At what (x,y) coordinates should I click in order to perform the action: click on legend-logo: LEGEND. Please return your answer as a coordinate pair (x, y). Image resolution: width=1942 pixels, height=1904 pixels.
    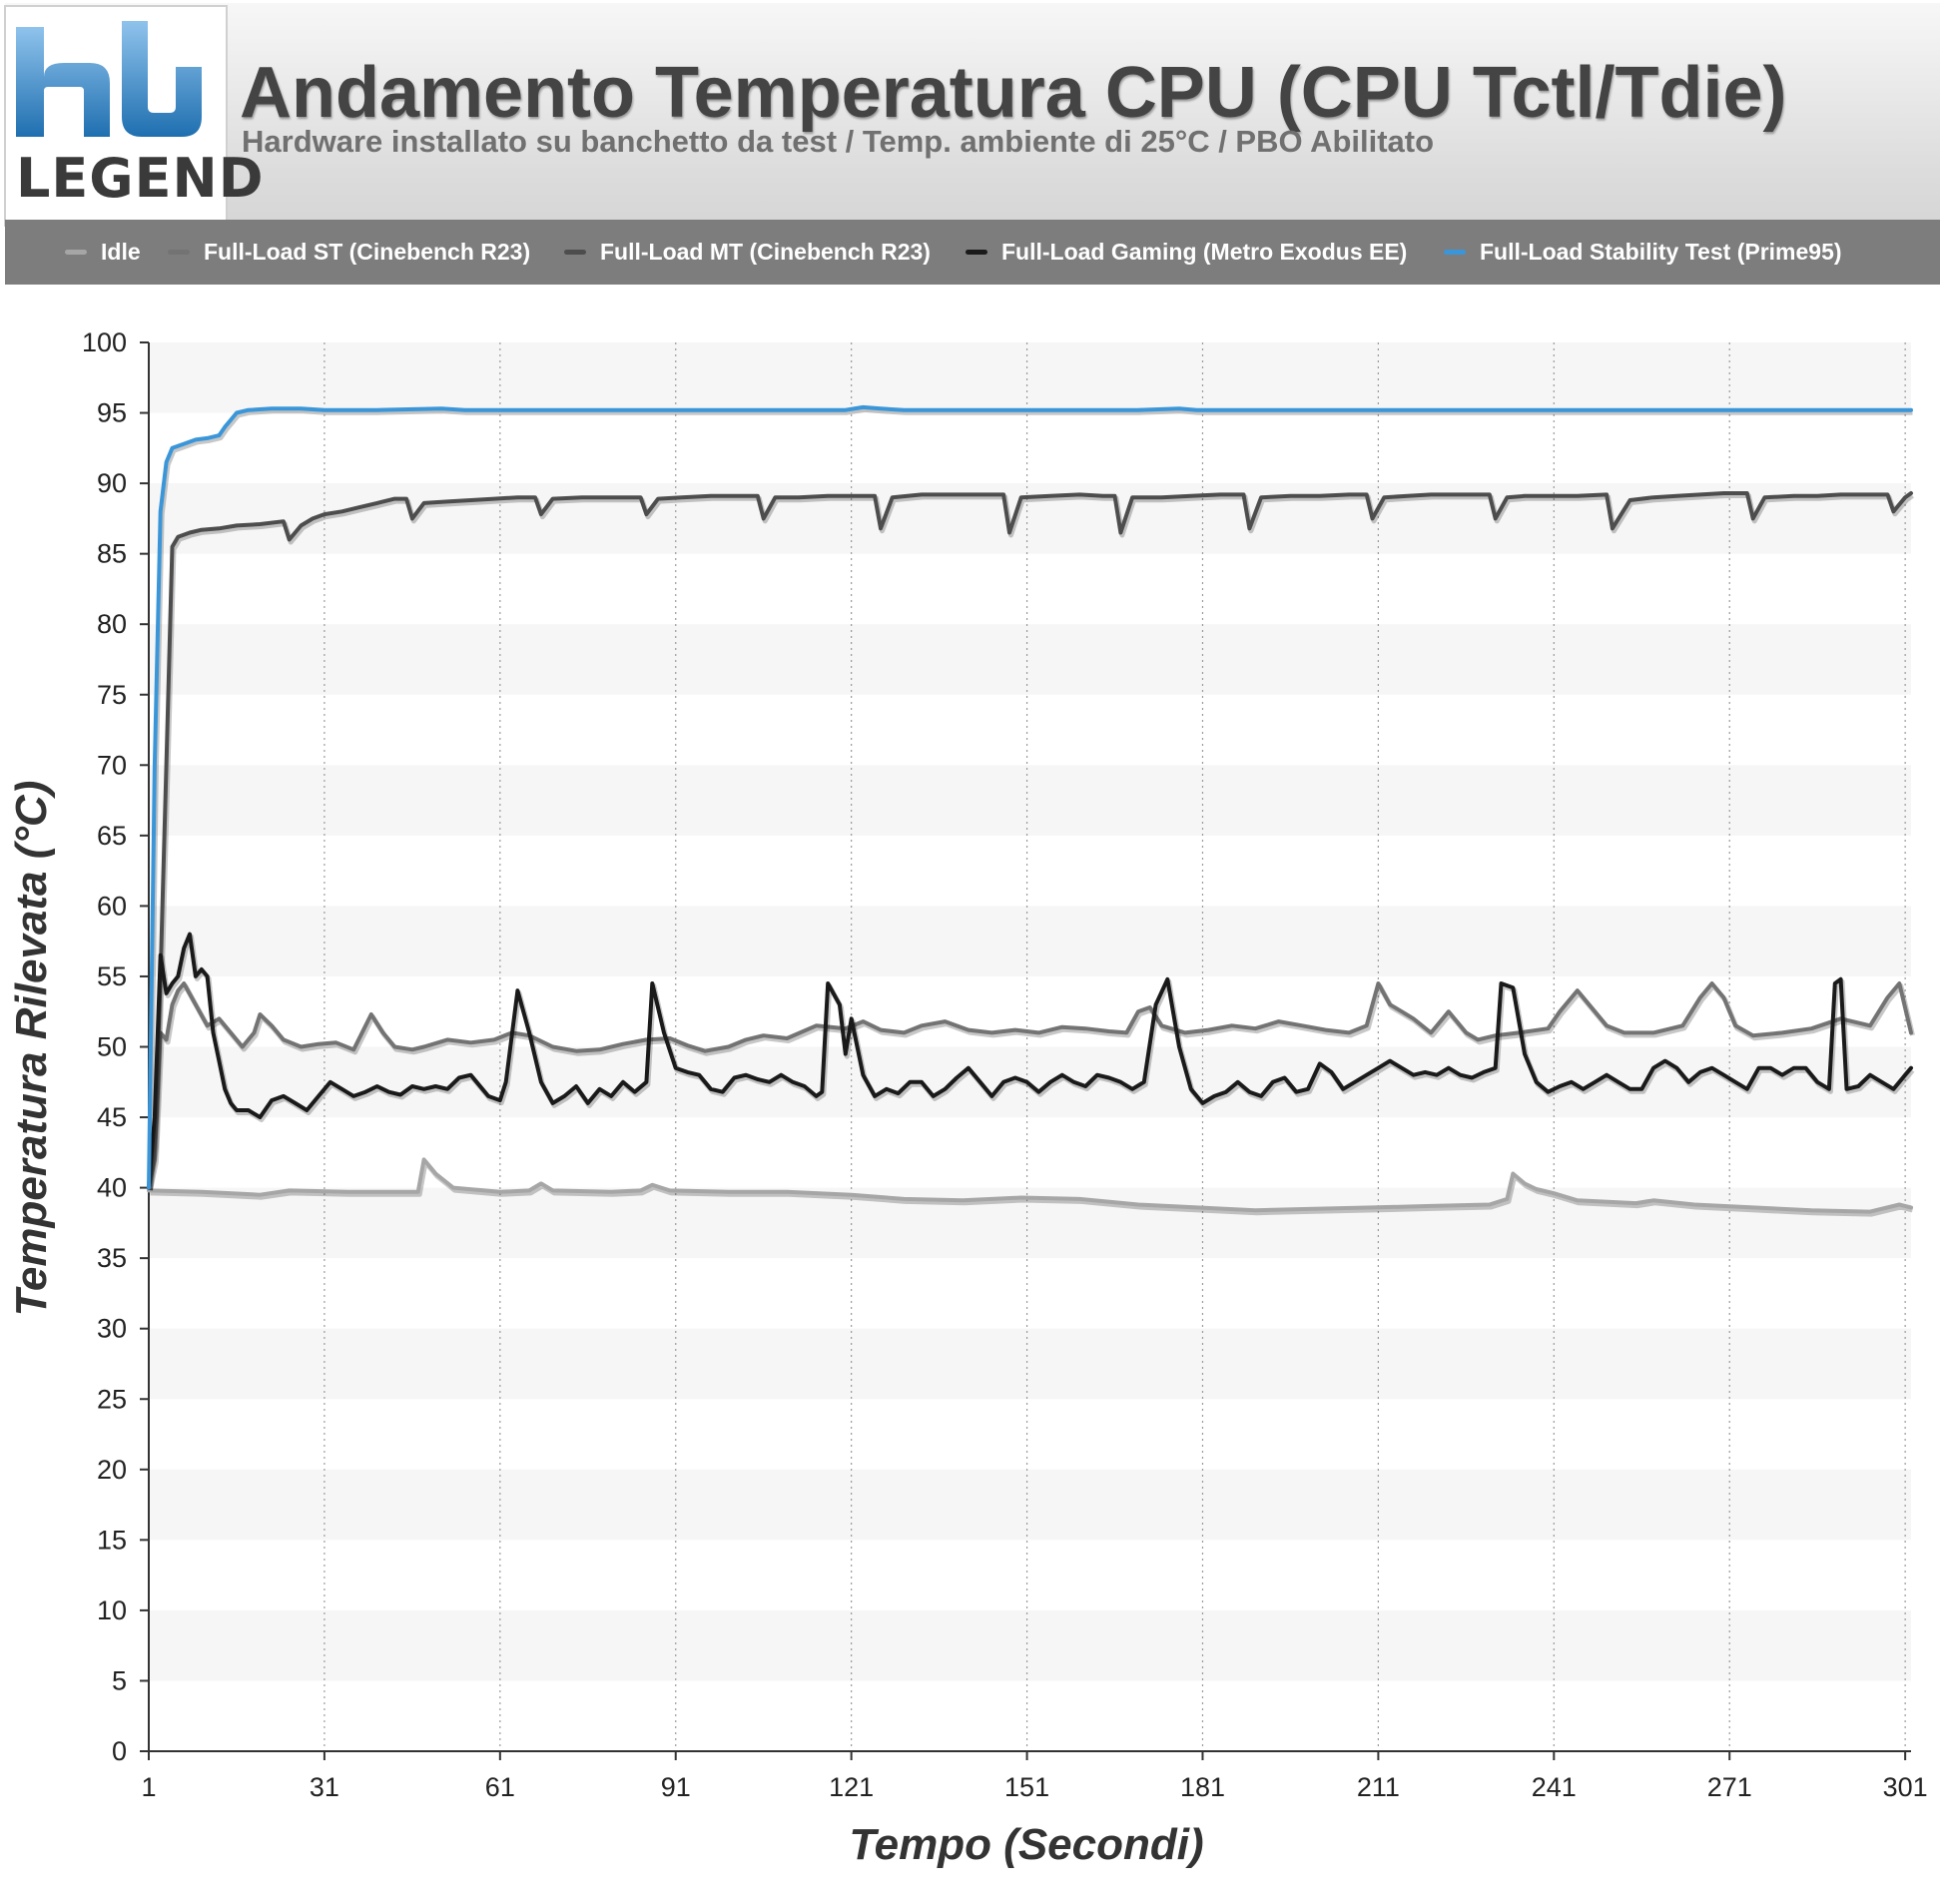
    Looking at the image, I should click on (135, 116).